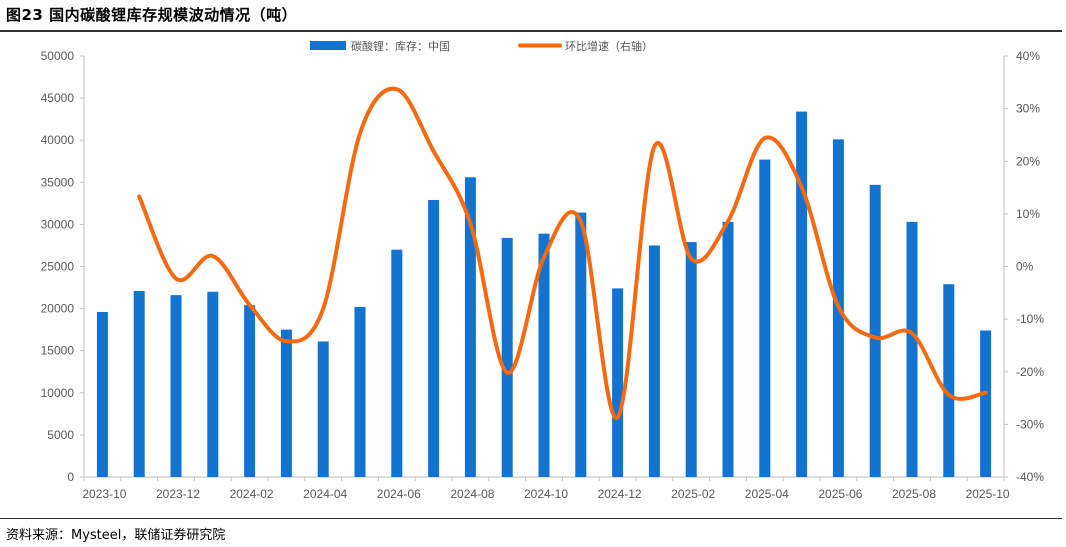  What do you see at coordinates (1028, 56) in the screenshot?
I see `y-right-tick-label: 40%` at bounding box center [1028, 56].